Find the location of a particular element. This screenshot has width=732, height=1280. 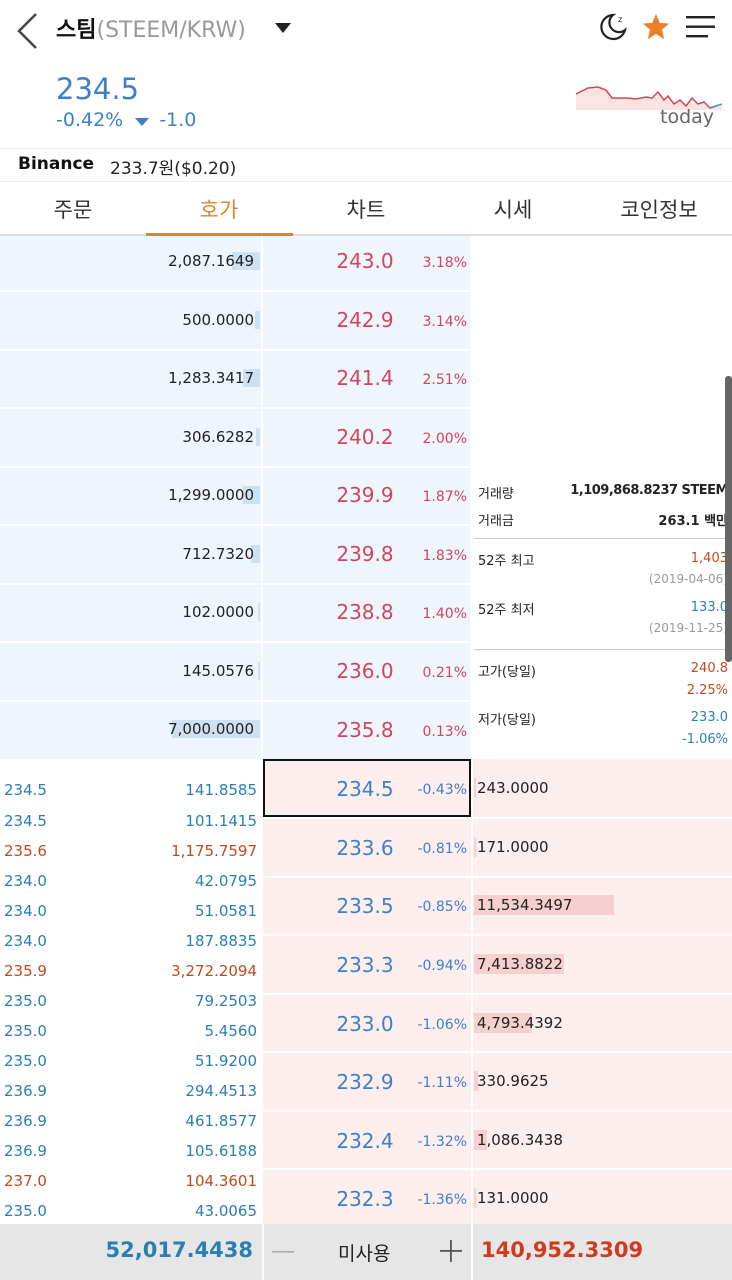

trade-qty: 1,175.7597 is located at coordinates (214, 851).